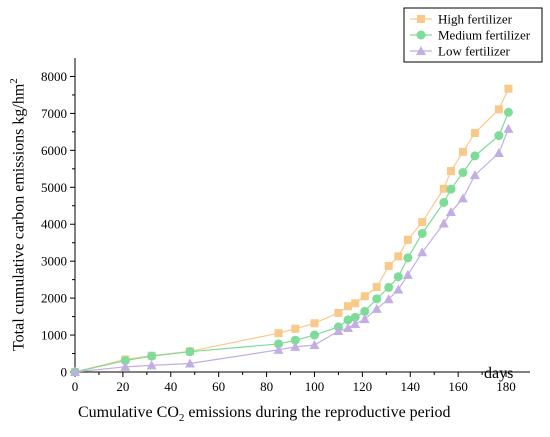  I want to click on legend-marker-high-fertilizer, so click(421, 19).